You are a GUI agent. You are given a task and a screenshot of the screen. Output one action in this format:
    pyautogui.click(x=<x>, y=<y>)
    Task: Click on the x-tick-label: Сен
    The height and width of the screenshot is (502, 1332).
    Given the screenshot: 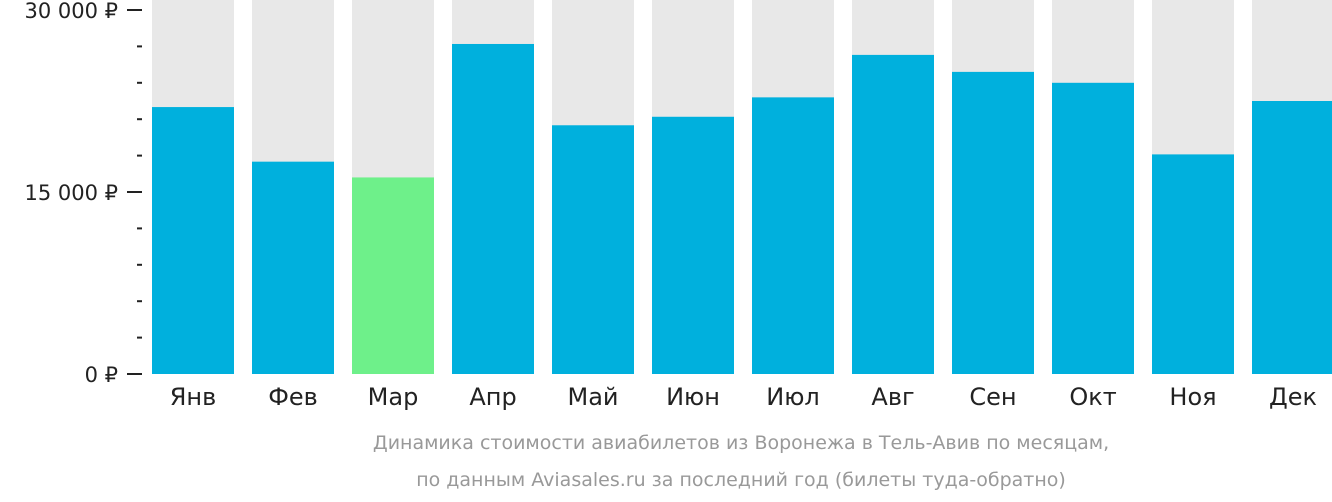 What is the action you would take?
    pyautogui.click(x=992, y=397)
    